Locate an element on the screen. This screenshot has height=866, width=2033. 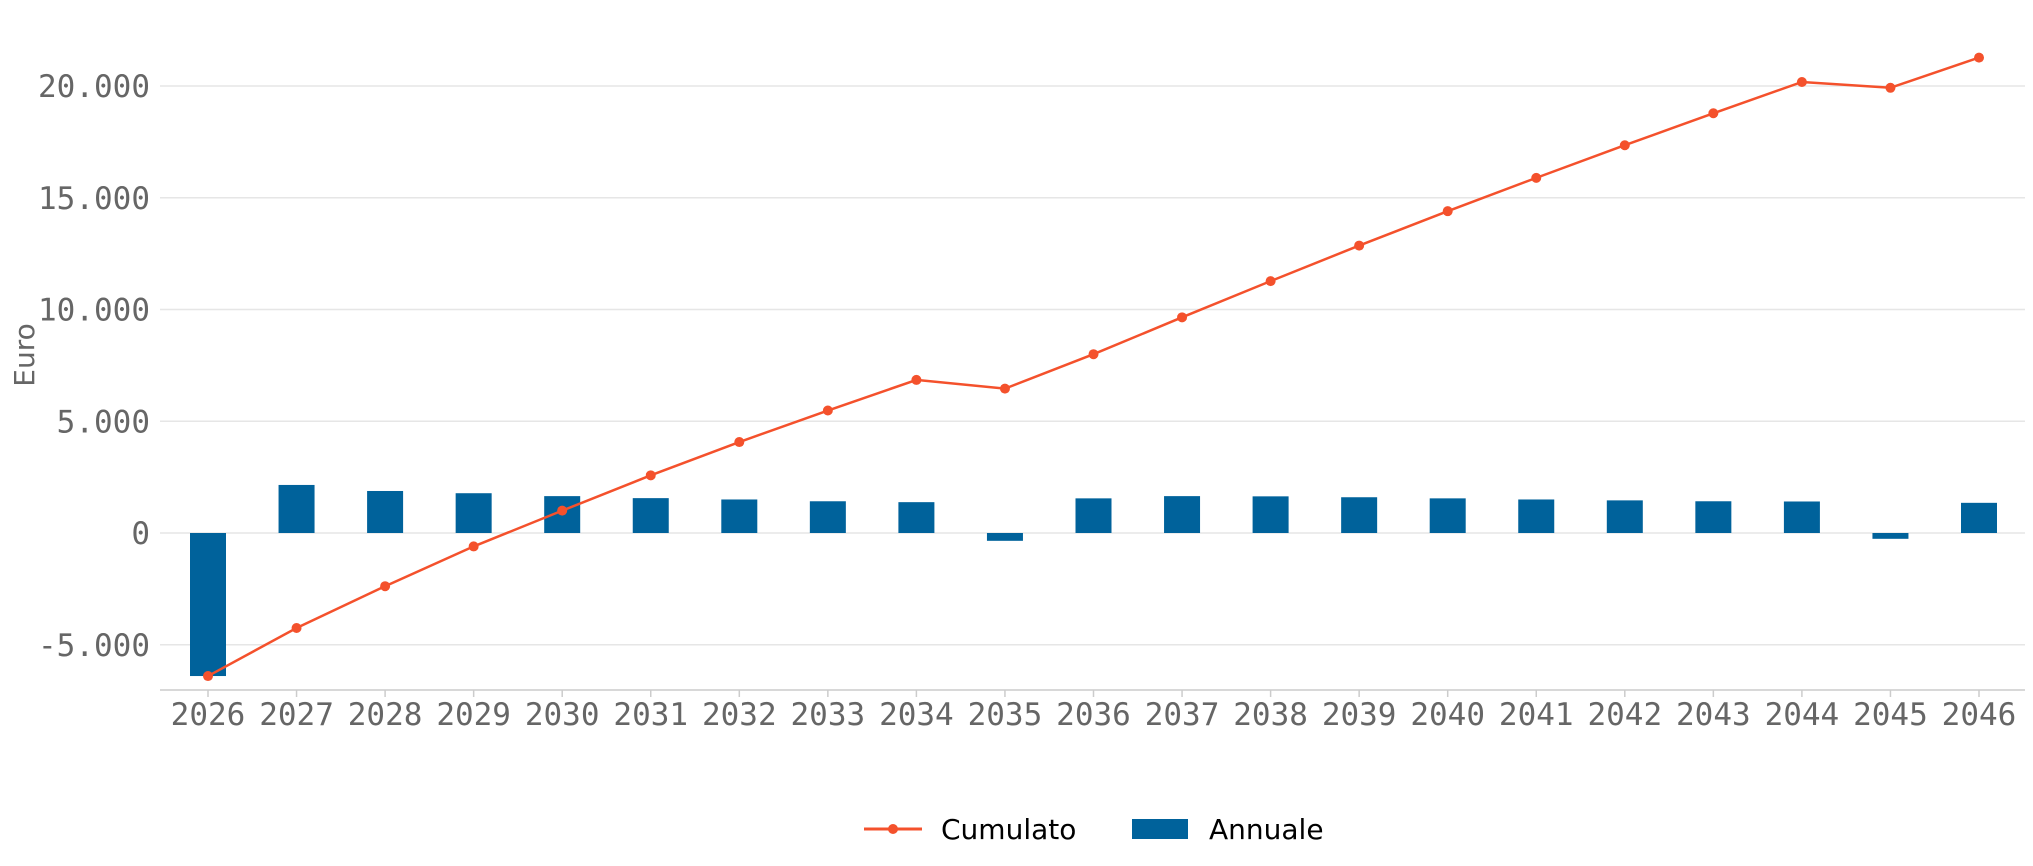
x-tick-label: 2029 is located at coordinates (473, 715).